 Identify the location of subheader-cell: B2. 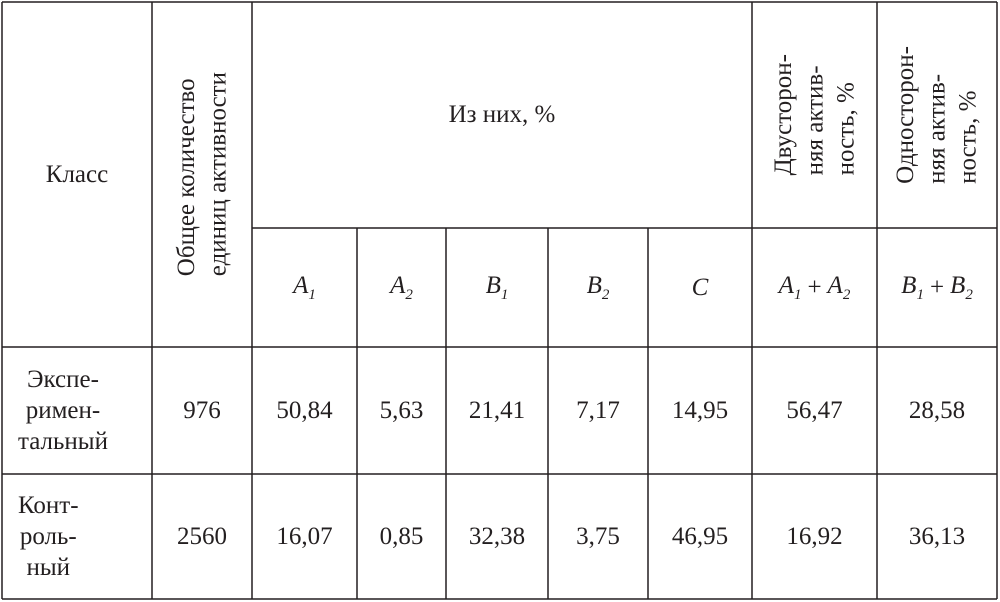
(598, 287).